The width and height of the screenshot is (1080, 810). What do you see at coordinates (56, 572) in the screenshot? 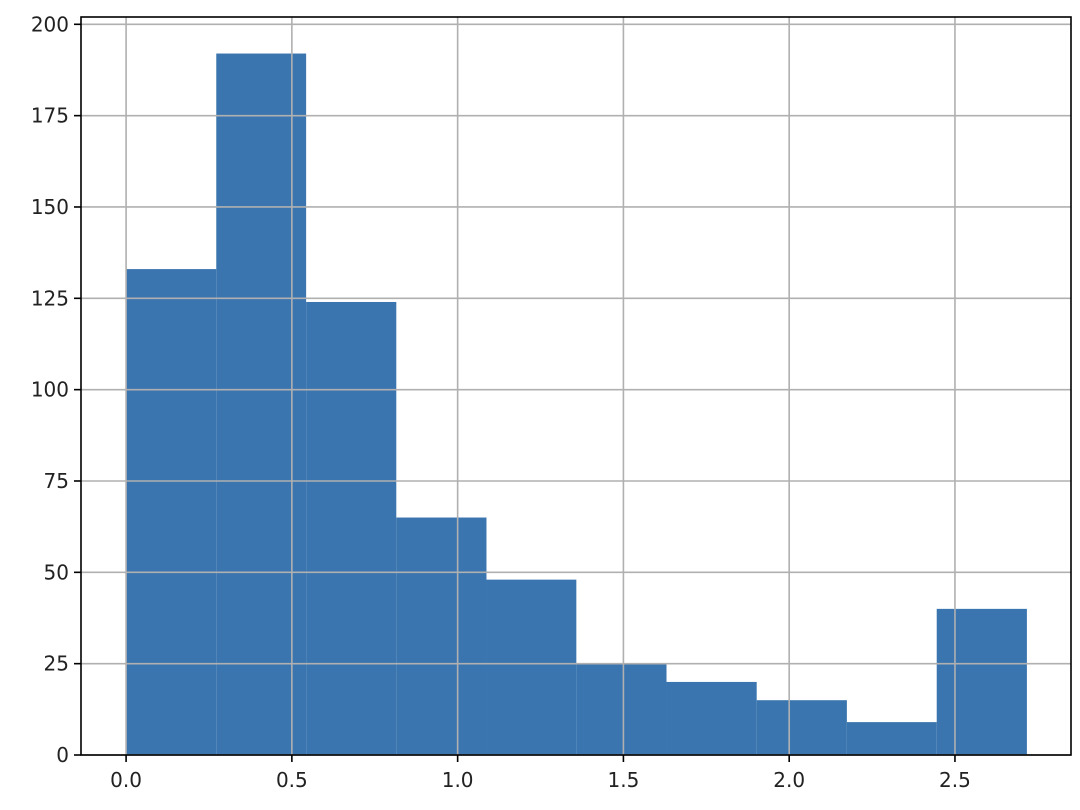
I see `y-tick-label-2: 50` at bounding box center [56, 572].